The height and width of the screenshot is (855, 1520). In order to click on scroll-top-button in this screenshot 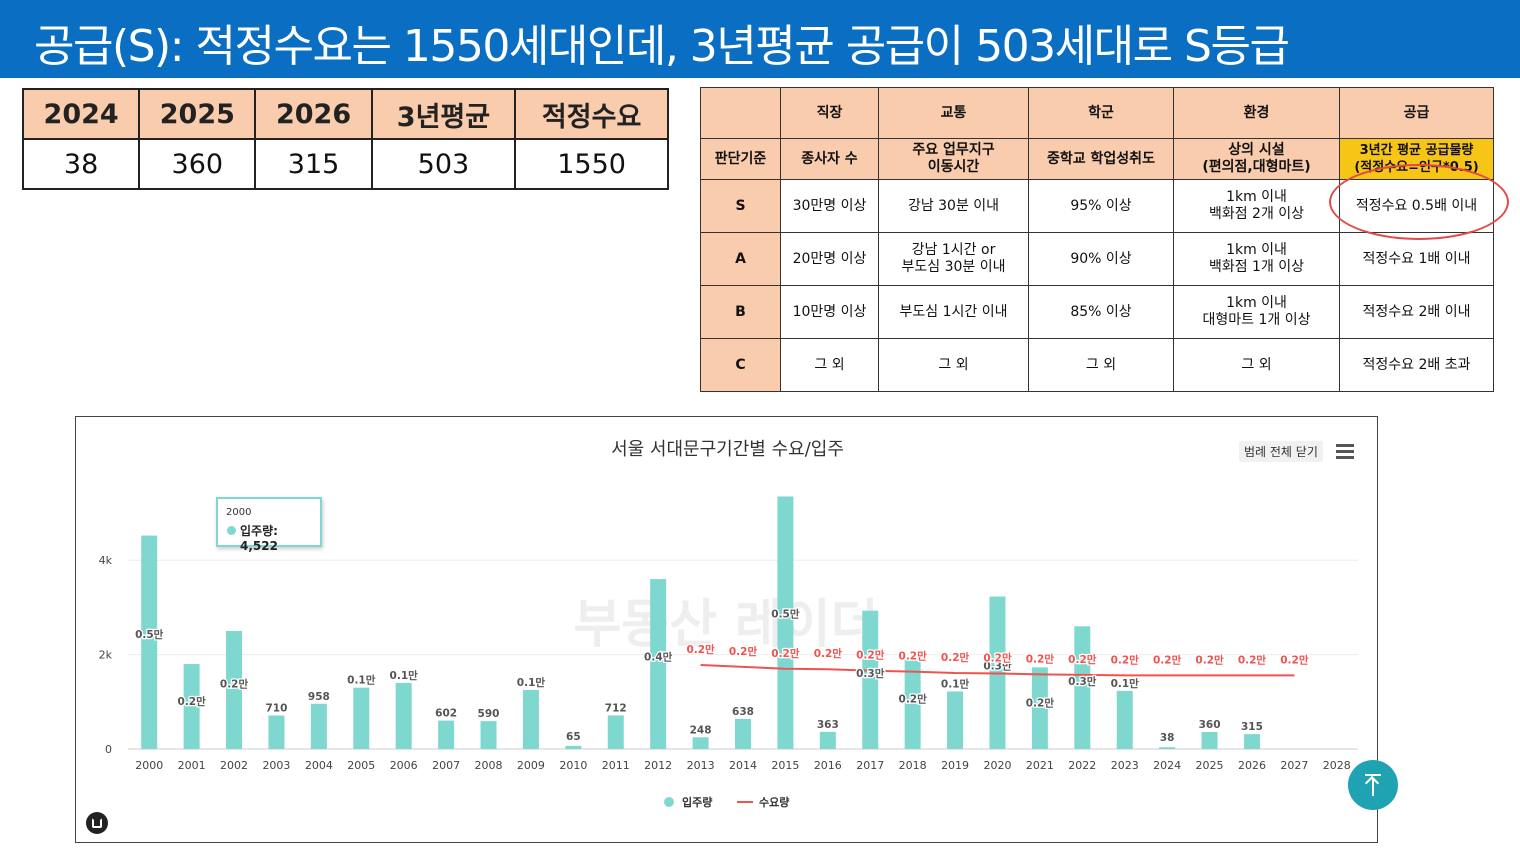, I will do `click(1373, 785)`.